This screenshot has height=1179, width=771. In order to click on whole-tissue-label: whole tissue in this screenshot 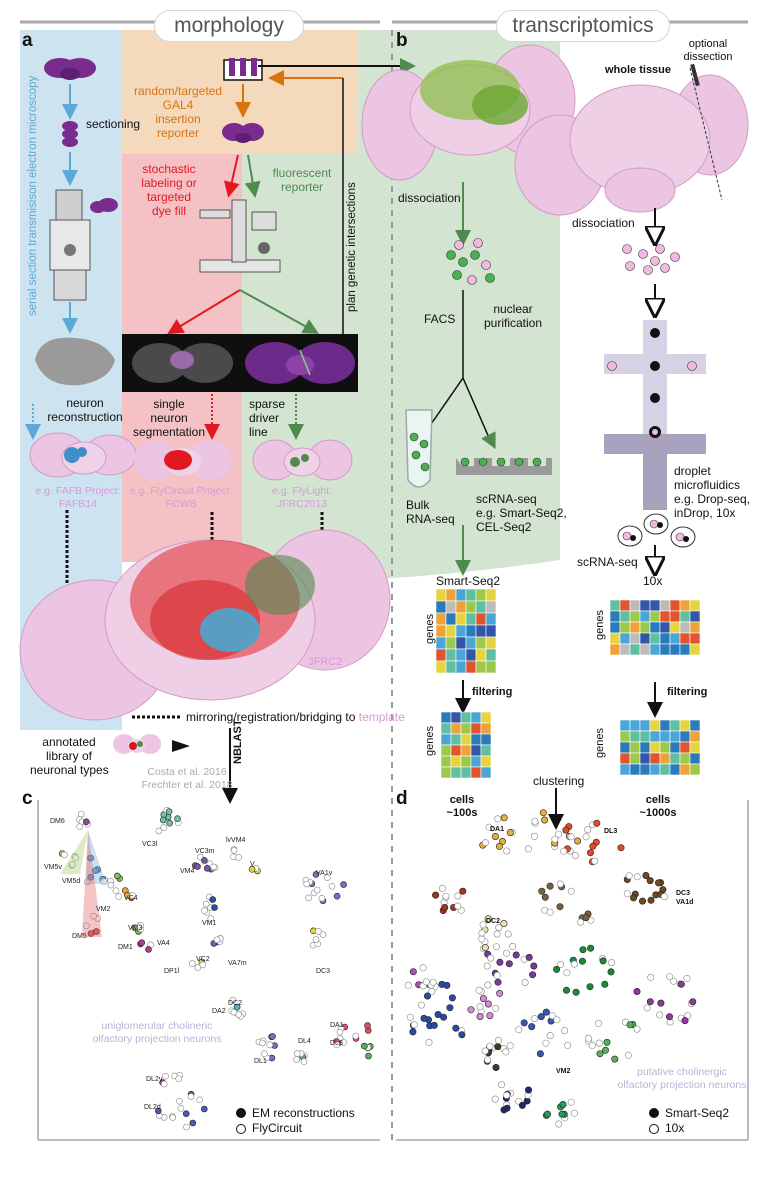, I will do `click(638, 70)`.